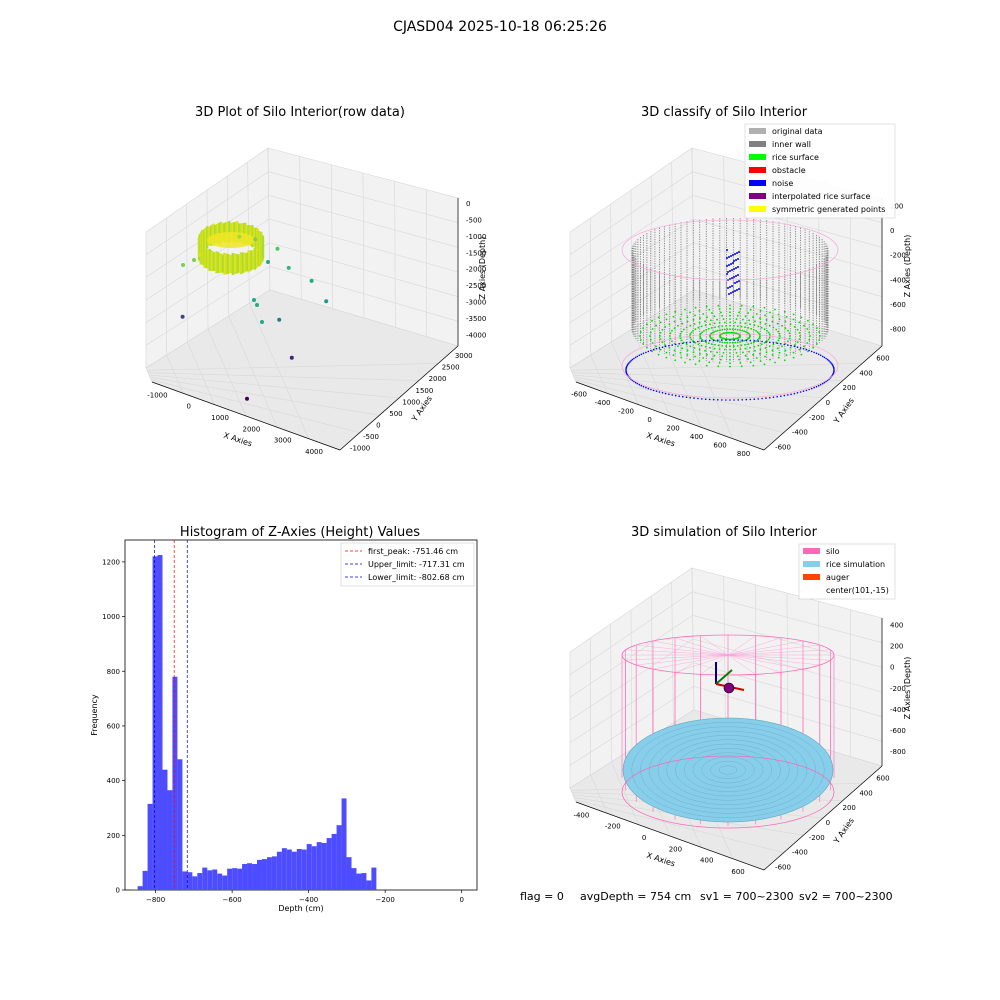  I want to click on ax4-title: 3D simulation of Silo Interior, so click(724, 532).